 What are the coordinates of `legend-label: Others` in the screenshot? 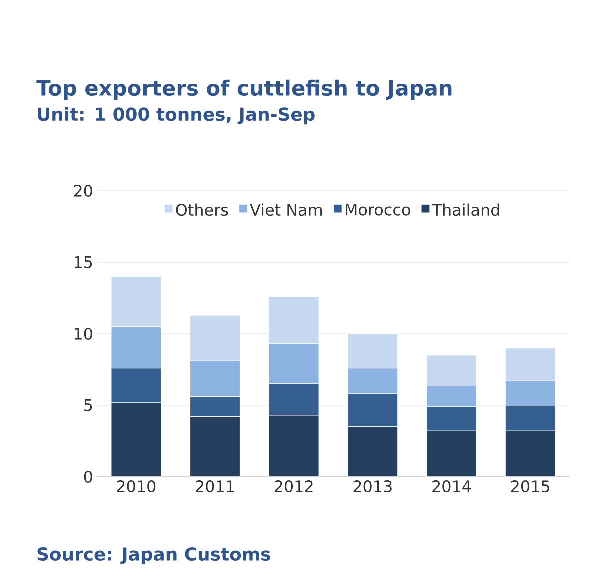 It's located at (202, 210).